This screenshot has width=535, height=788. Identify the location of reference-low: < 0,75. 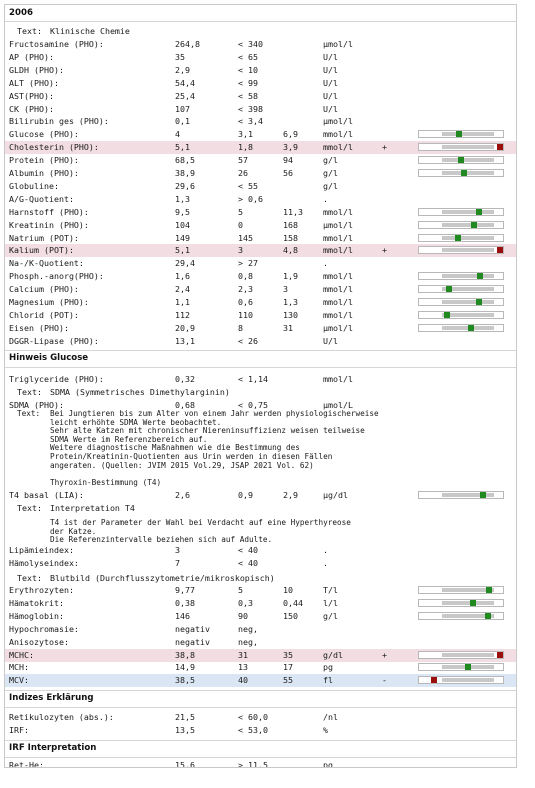
(253, 405).